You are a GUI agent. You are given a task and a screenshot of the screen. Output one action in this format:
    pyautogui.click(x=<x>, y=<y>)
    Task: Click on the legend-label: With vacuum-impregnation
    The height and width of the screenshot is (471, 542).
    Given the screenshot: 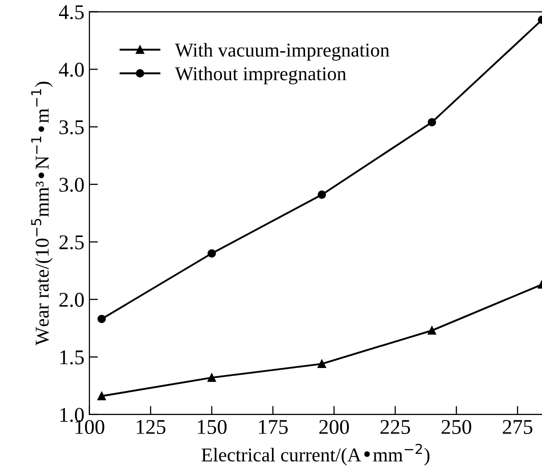 What is the action you would take?
    pyautogui.click(x=282, y=52)
    